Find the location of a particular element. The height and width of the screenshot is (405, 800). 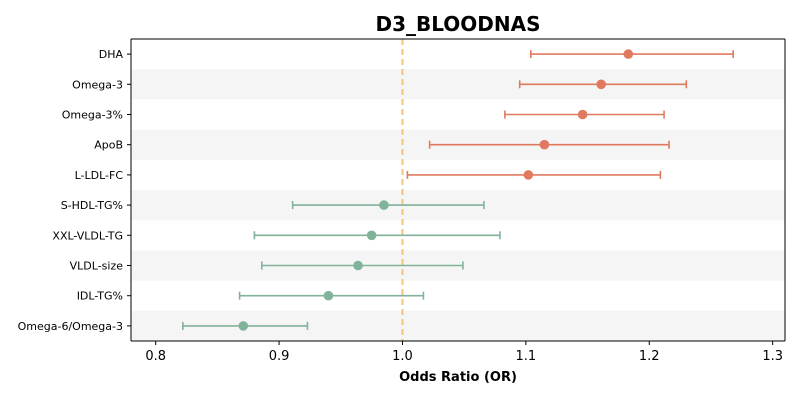

y-tick-label: Omega-3% is located at coordinates (92, 115).